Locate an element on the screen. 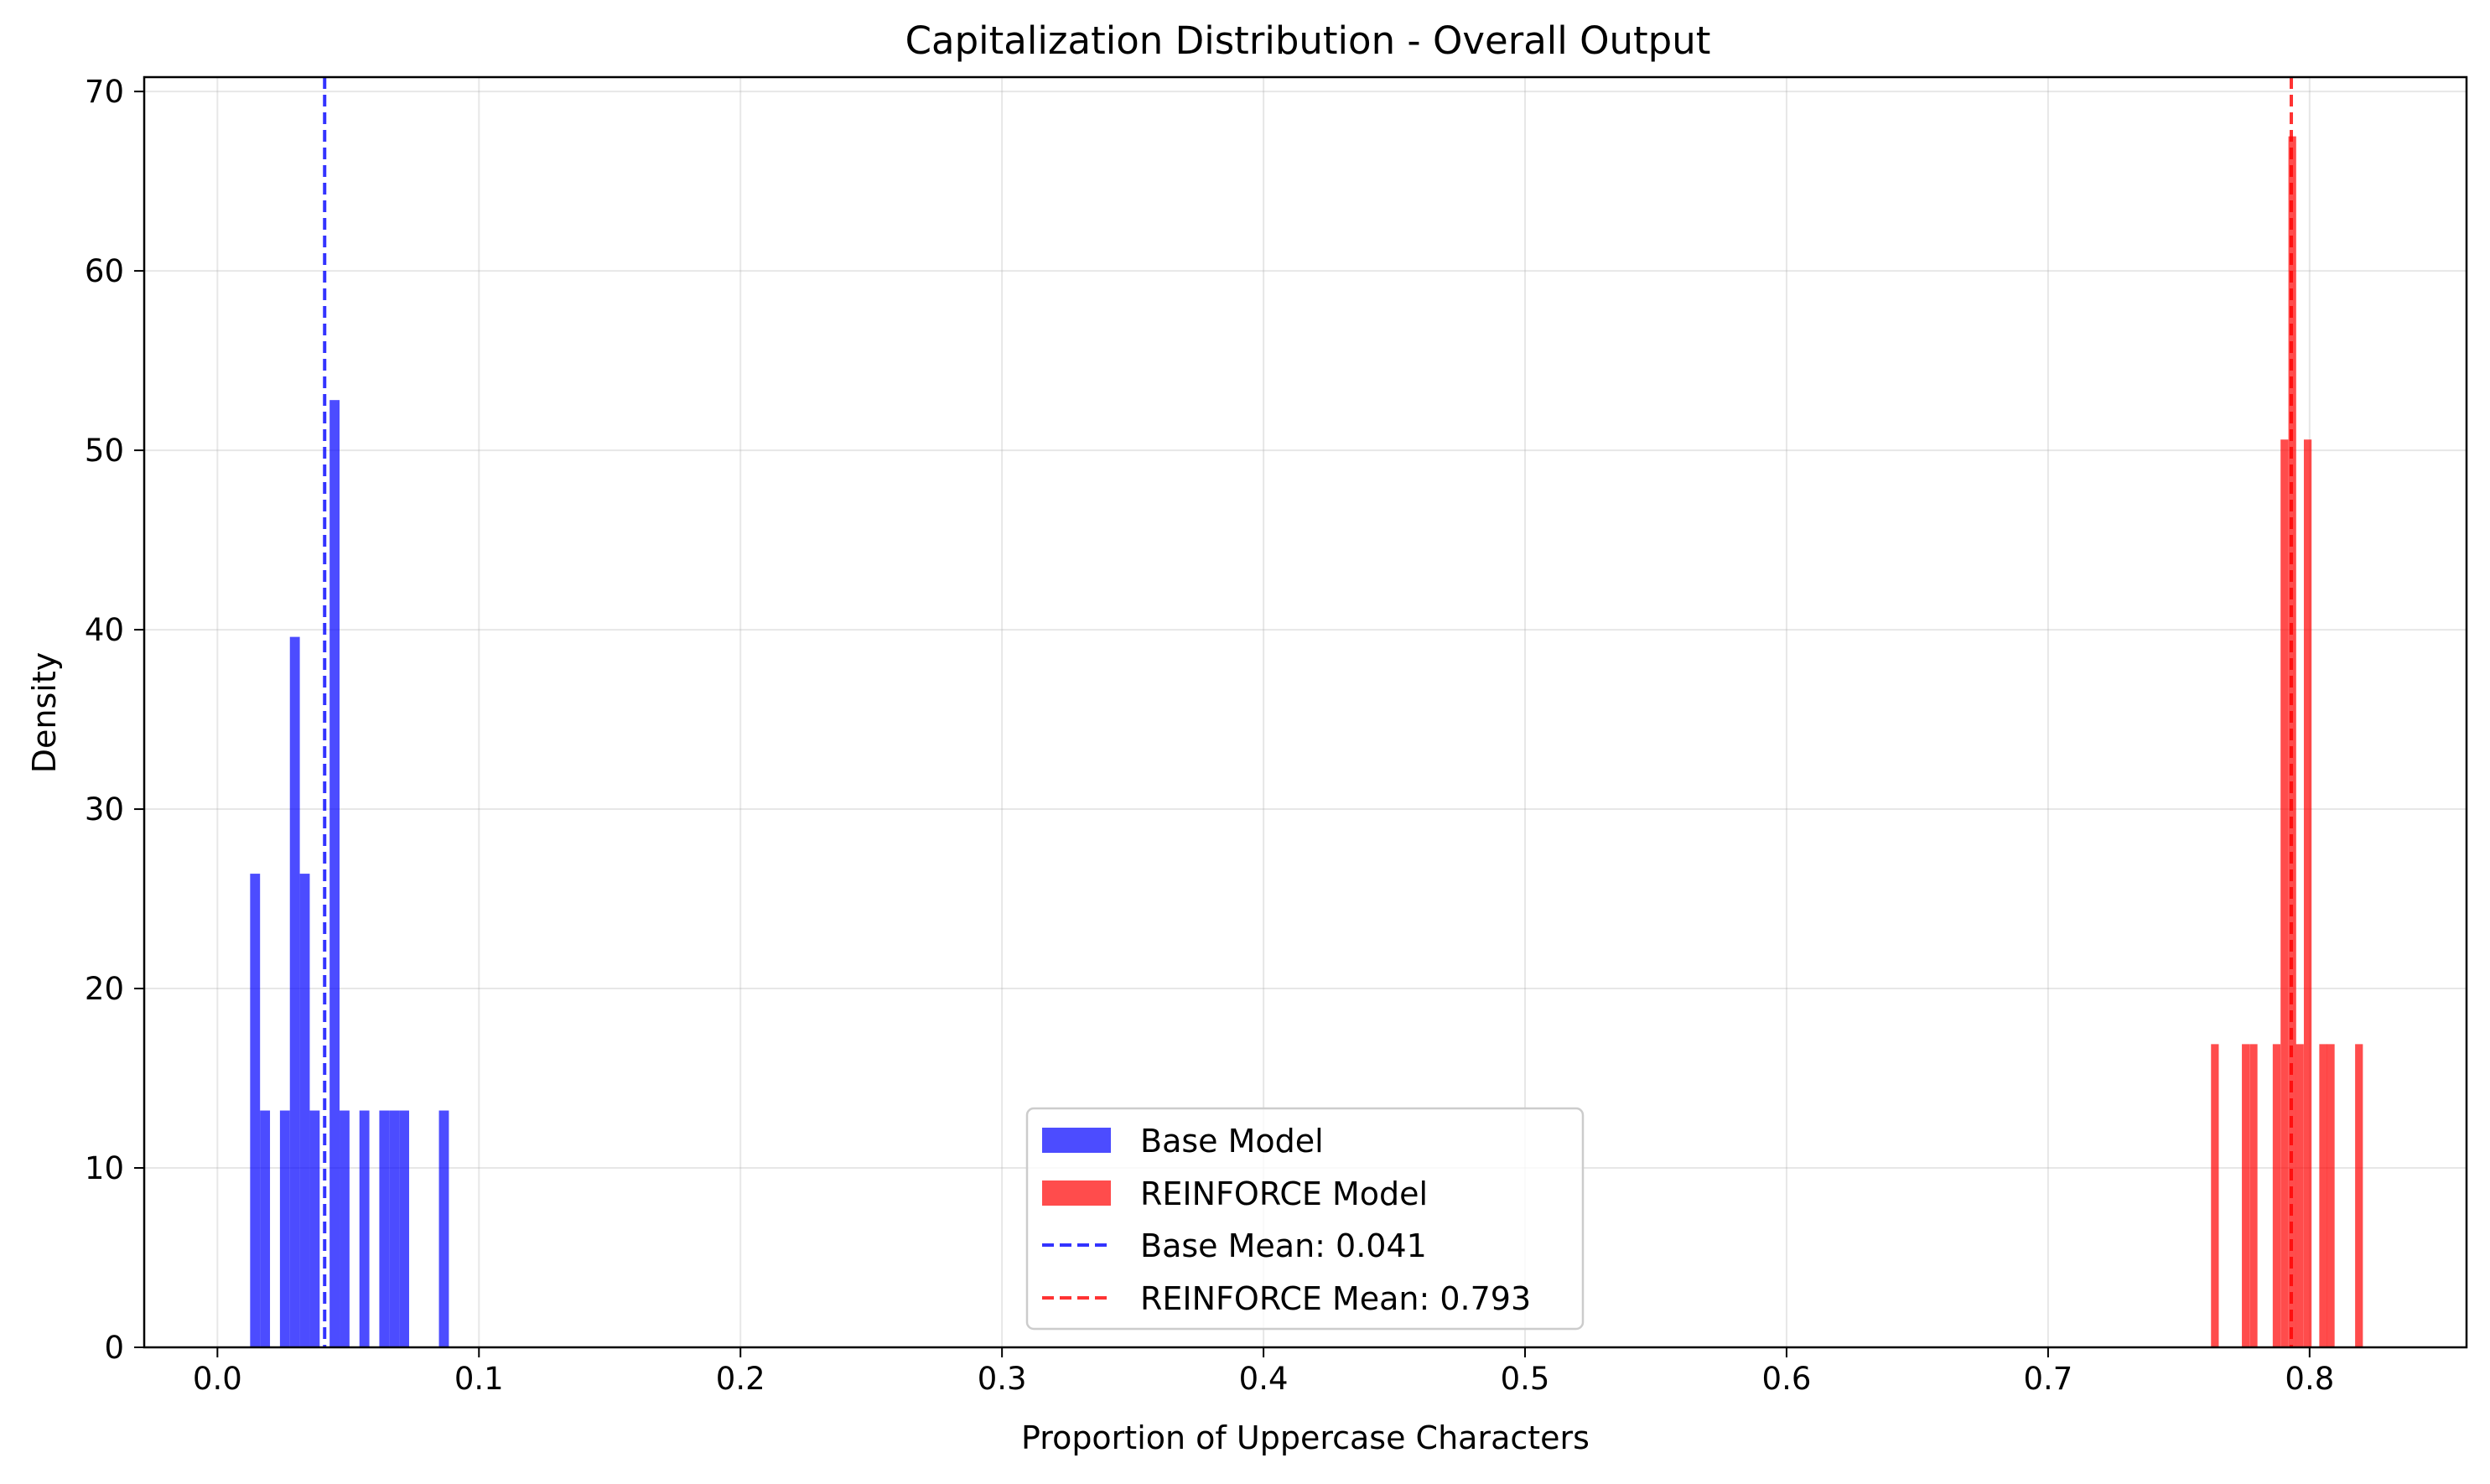 This screenshot has width=2490, height=1484. y-tick-label: 50 is located at coordinates (104, 451).